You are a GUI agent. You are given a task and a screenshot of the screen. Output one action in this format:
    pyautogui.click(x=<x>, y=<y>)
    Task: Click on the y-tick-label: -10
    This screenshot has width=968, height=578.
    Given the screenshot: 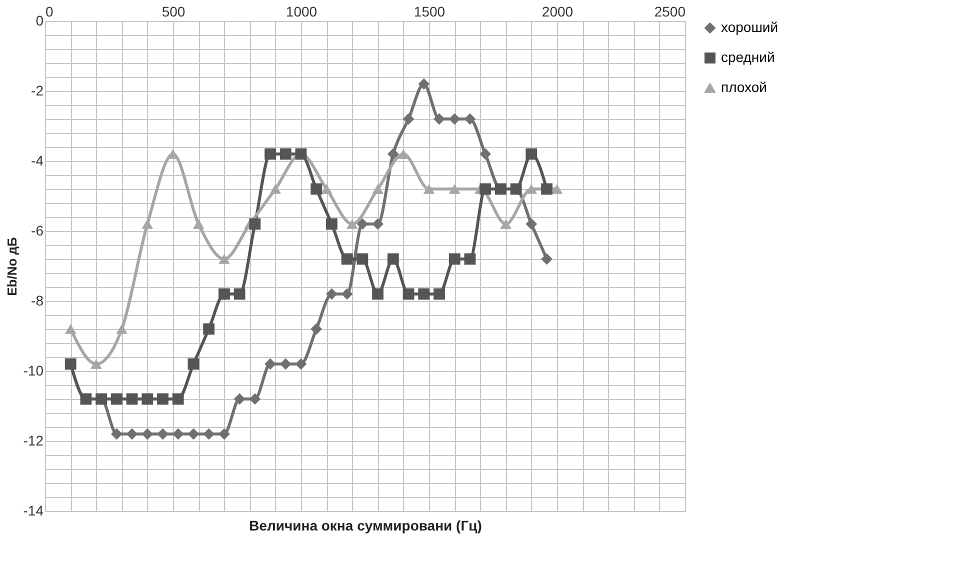 What is the action you would take?
    pyautogui.click(x=33, y=370)
    